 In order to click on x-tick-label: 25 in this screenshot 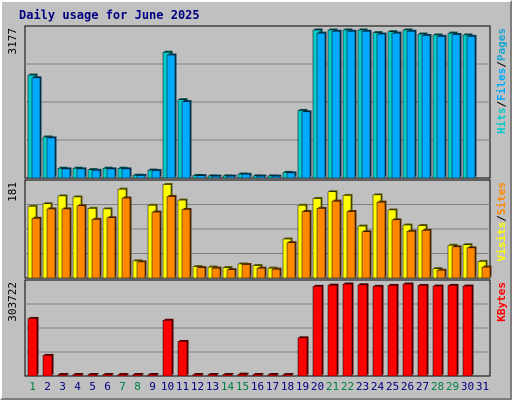, I will do `click(392, 386)`.